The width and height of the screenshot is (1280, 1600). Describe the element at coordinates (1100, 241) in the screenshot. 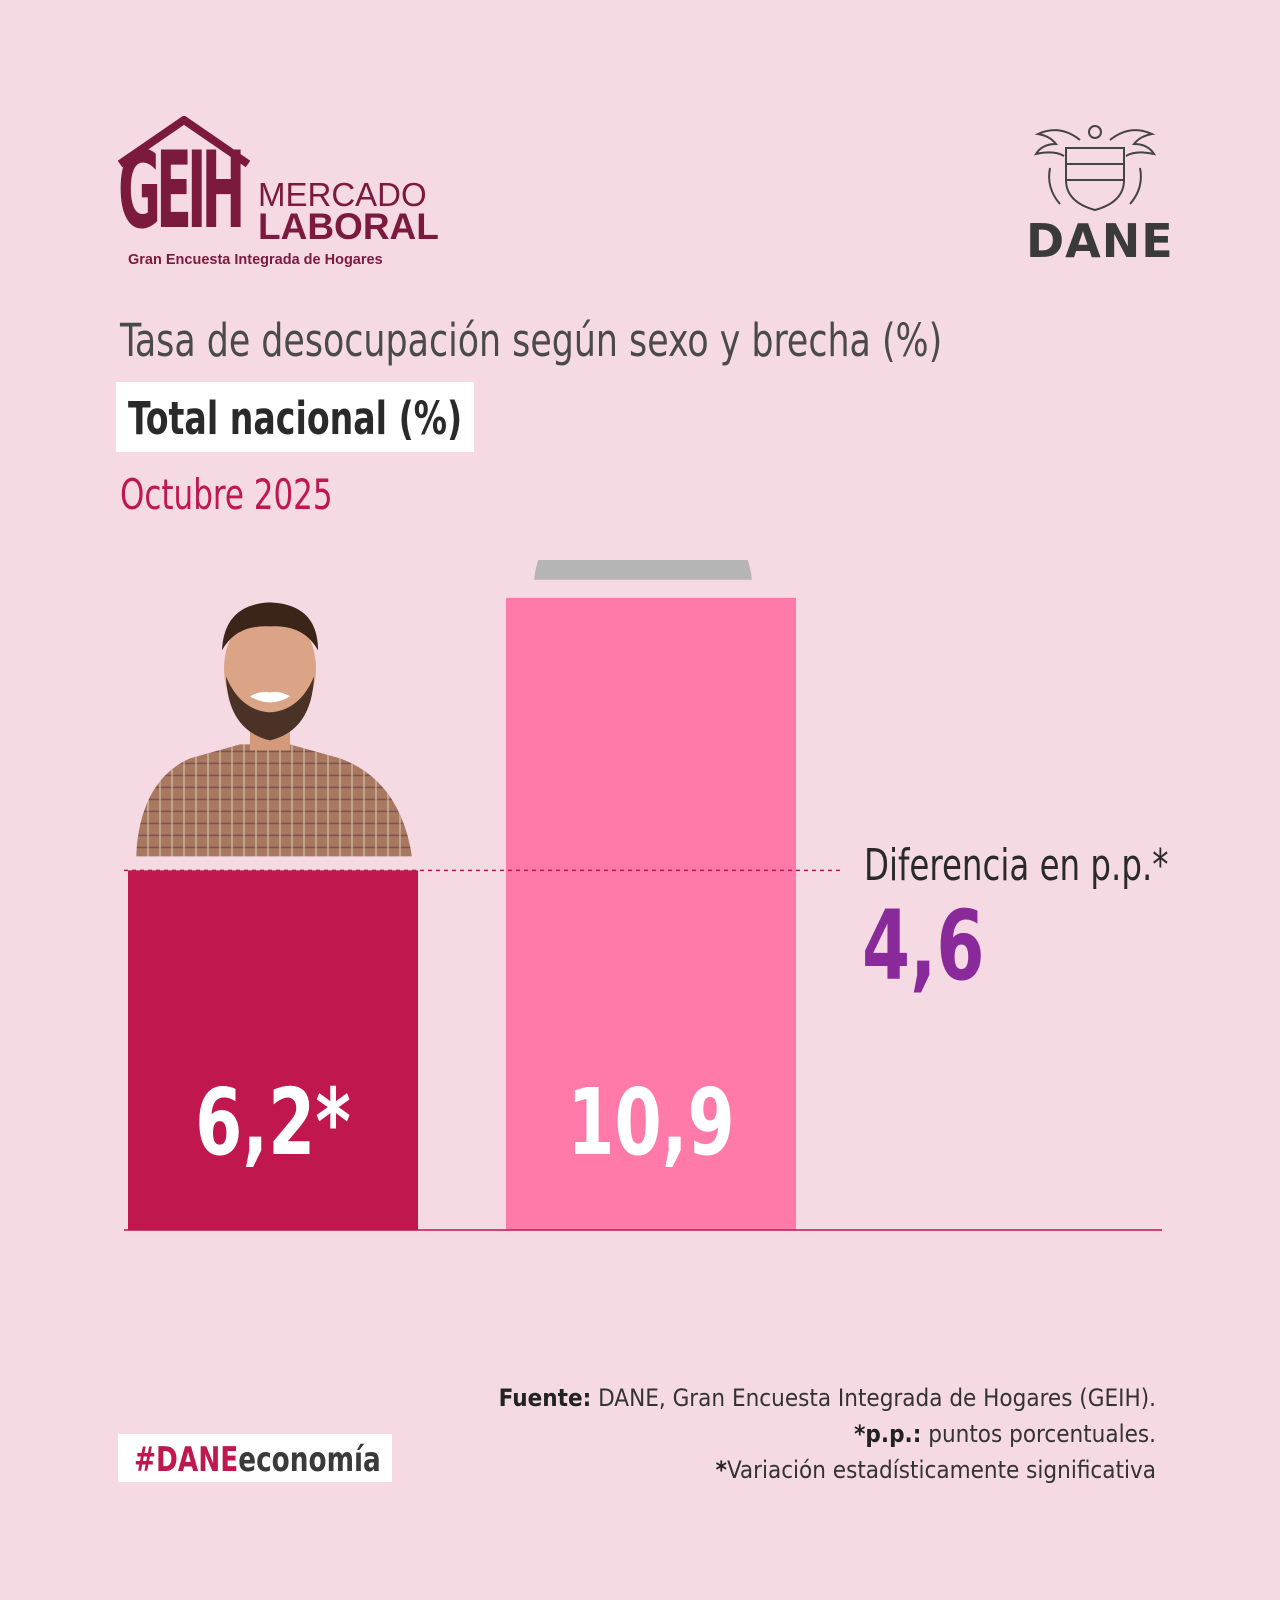

I see `dane-wordmark: DANE` at that location.